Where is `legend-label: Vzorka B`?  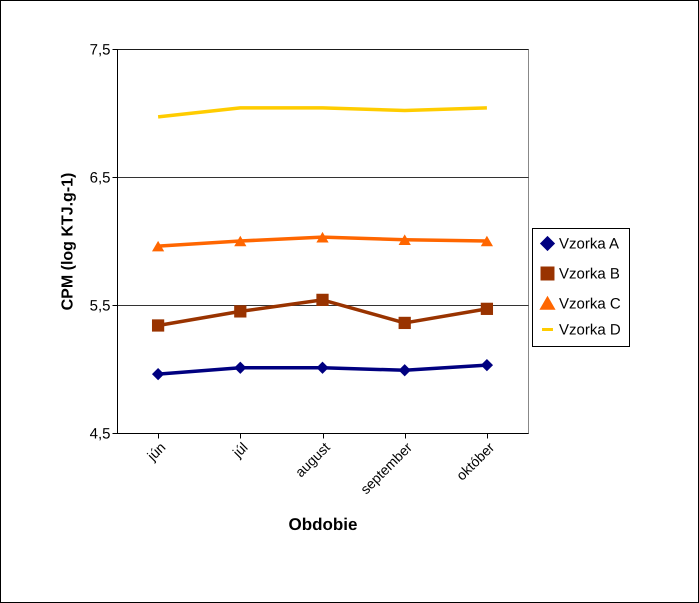
legend-label: Vzorka B is located at coordinates (589, 274).